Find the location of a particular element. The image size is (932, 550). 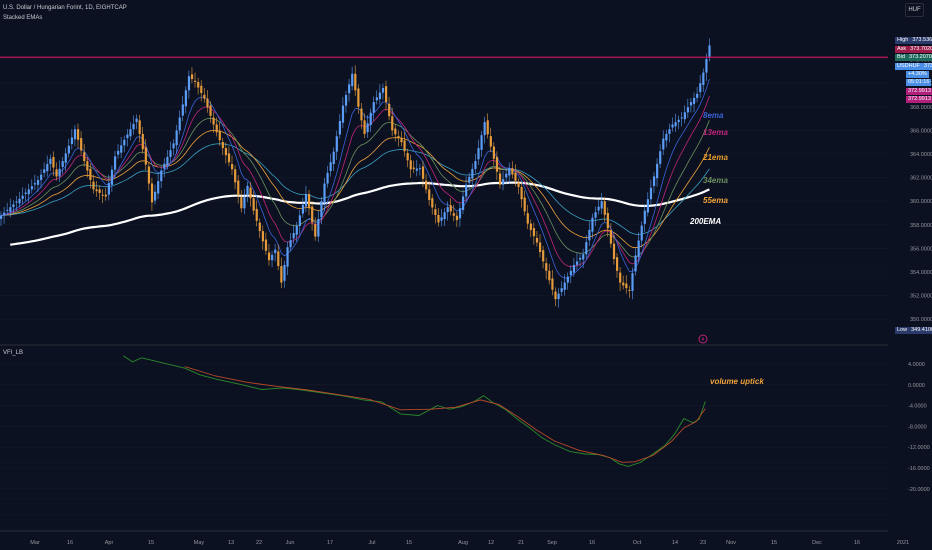

time-tick-label: Oct is located at coordinates (637, 543).